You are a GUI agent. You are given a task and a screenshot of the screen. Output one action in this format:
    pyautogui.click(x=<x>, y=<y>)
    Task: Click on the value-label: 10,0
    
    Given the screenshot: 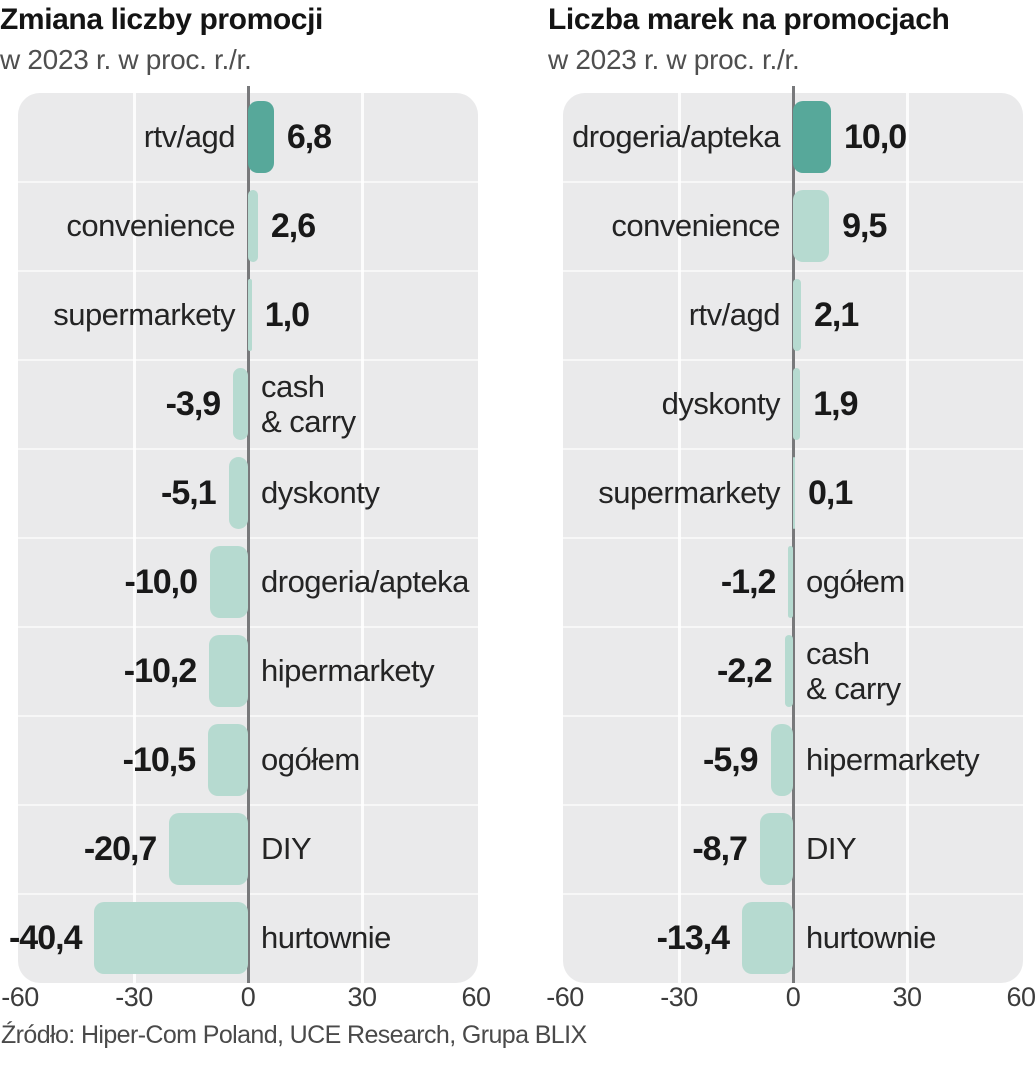 What is the action you would take?
    pyautogui.click(x=875, y=137)
    